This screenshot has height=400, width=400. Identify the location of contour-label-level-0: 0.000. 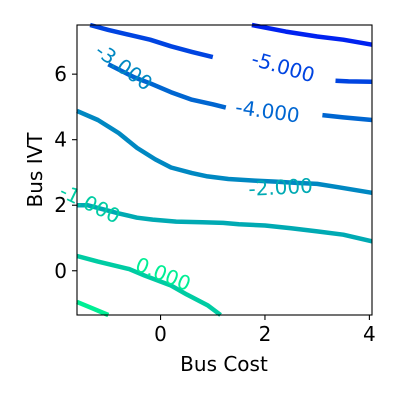
(163, 274).